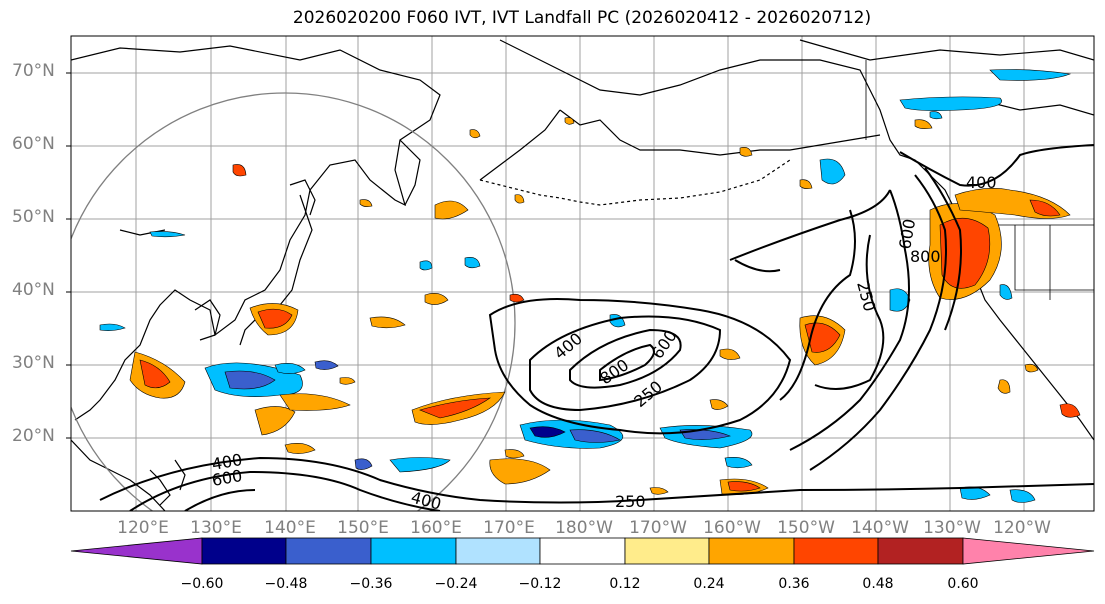  What do you see at coordinates (878, 584) in the screenshot?
I see `colorbar-tick-label: 0.48` at bounding box center [878, 584].